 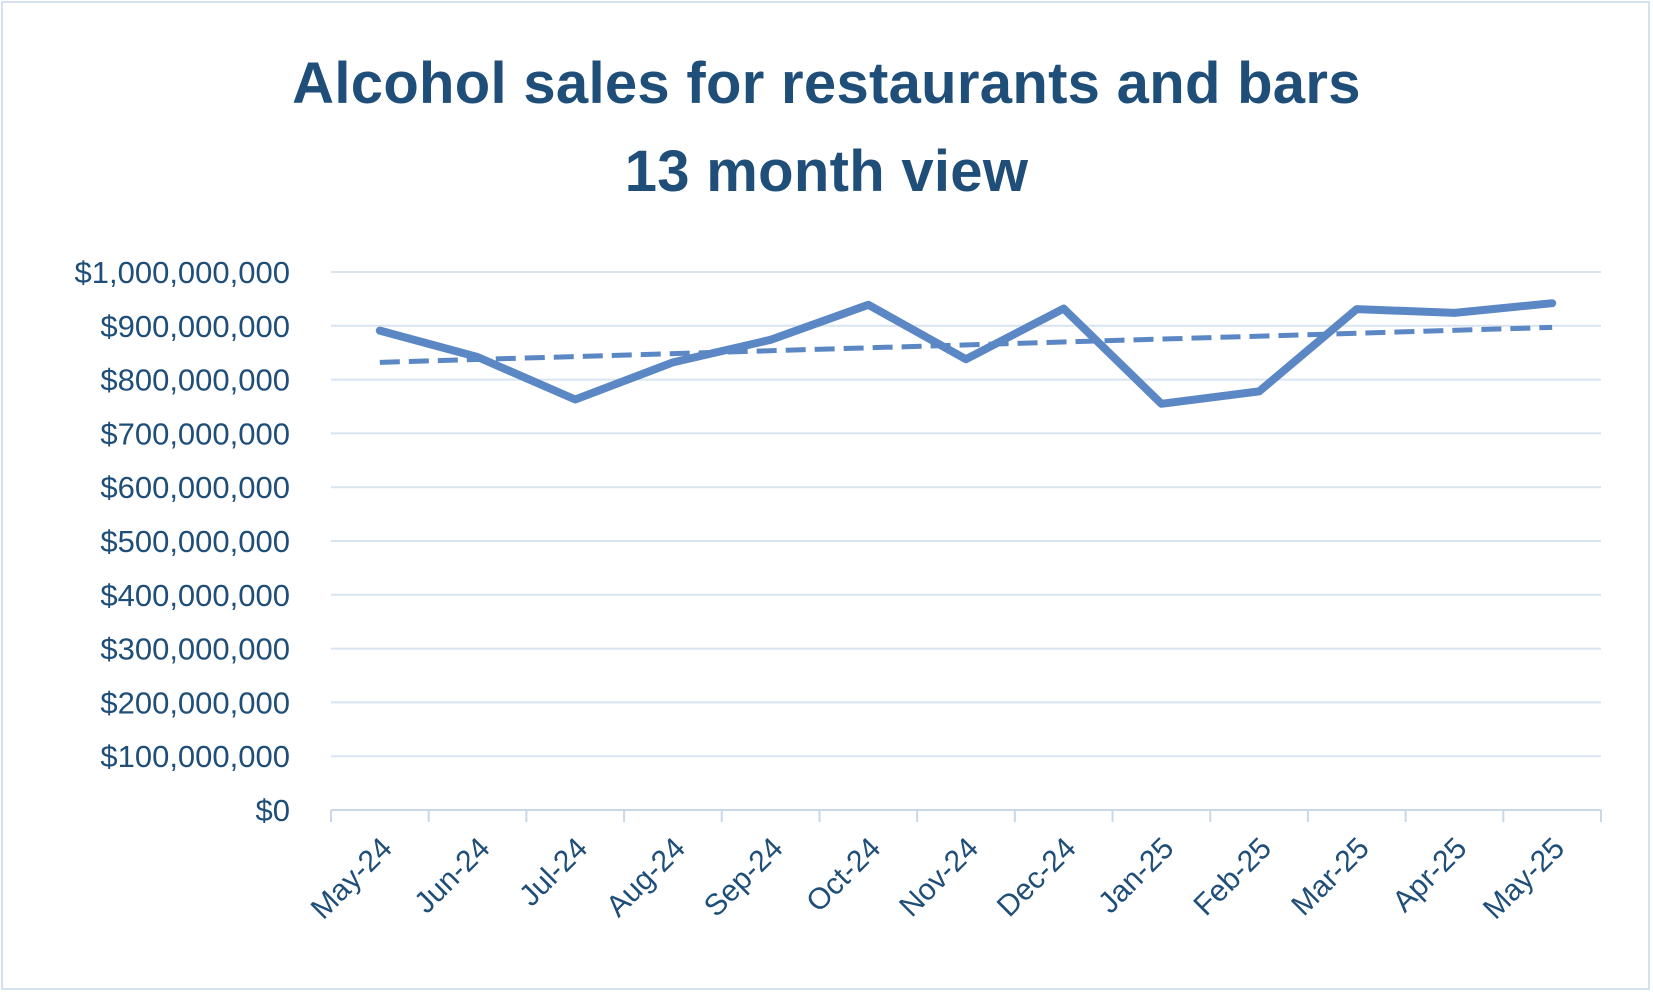 I want to click on y-tick-label: $800,000,000, so click(x=195, y=380).